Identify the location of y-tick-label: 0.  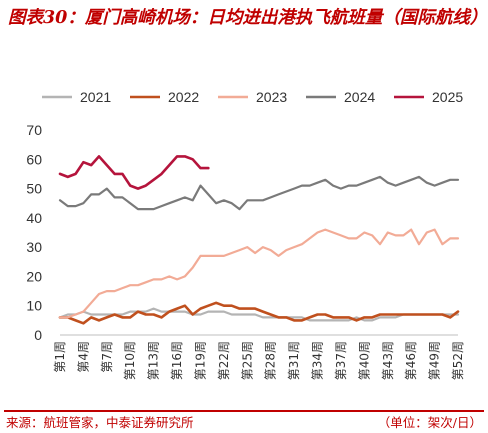
(38, 335).